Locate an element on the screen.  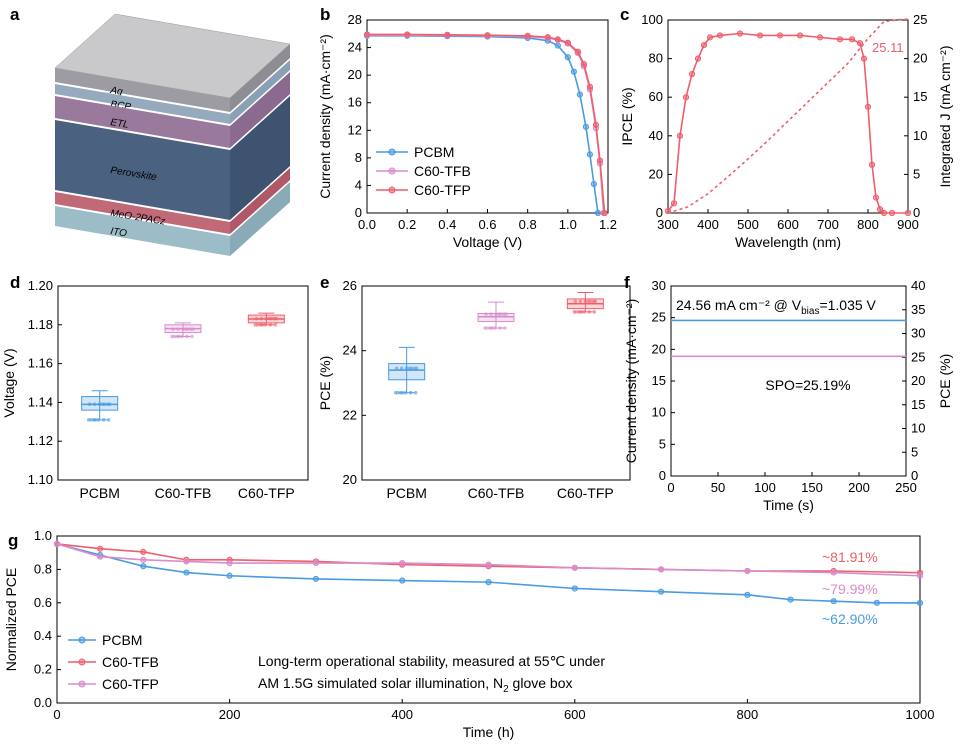
y2-tick-label: 40 is located at coordinates (918, 285).